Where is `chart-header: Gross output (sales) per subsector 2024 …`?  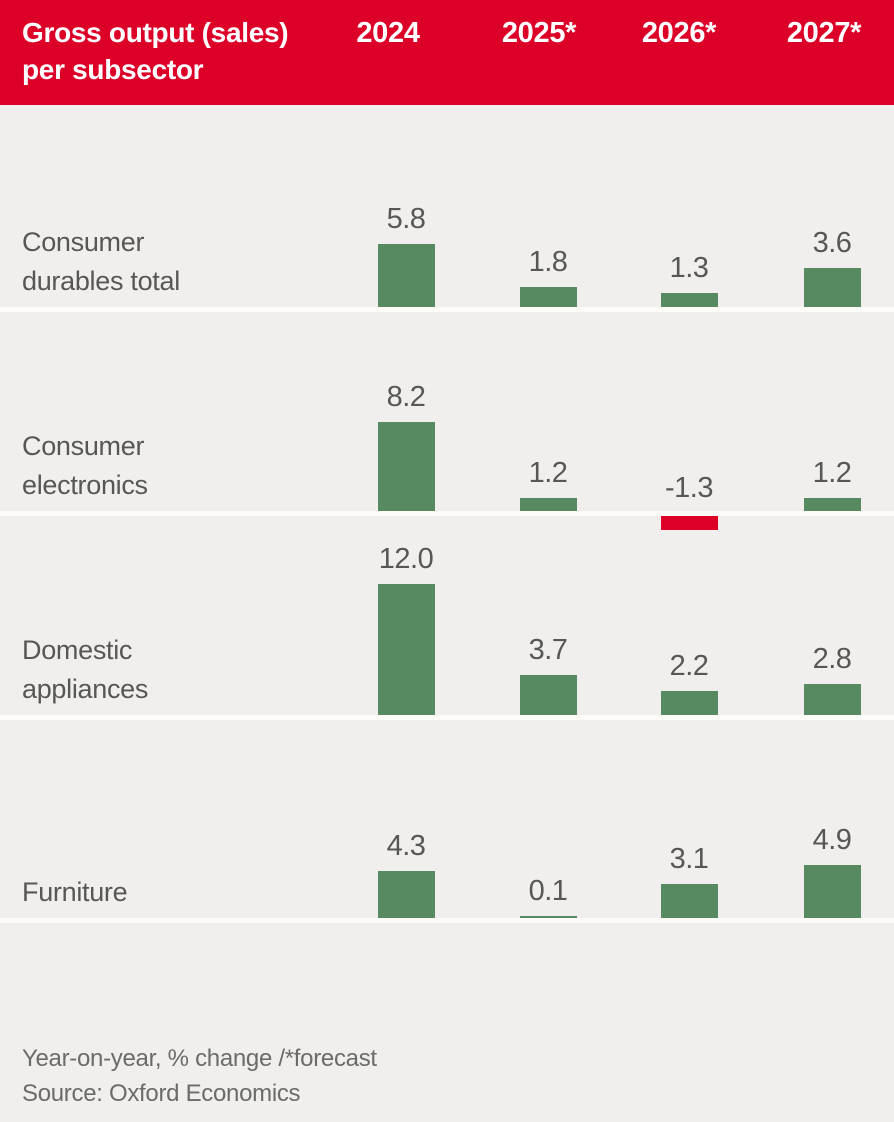 chart-header: Gross output (sales) per subsector 2024 … is located at coordinates (447, 52).